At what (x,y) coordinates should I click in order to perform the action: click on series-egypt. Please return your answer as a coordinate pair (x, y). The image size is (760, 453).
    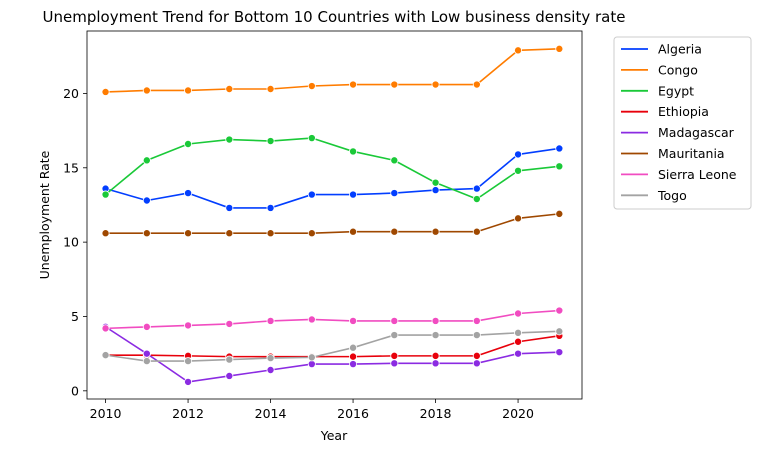
    Looking at the image, I should click on (332, 169).